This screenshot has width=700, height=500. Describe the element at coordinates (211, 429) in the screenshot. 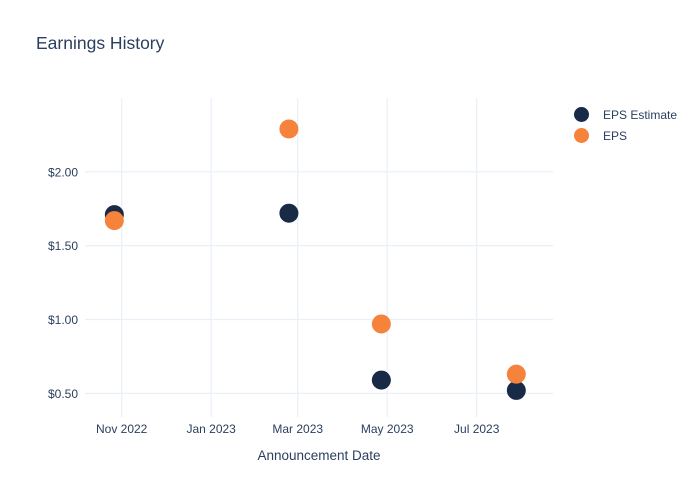

I see `x-tick-label: Jan 2023` at that location.